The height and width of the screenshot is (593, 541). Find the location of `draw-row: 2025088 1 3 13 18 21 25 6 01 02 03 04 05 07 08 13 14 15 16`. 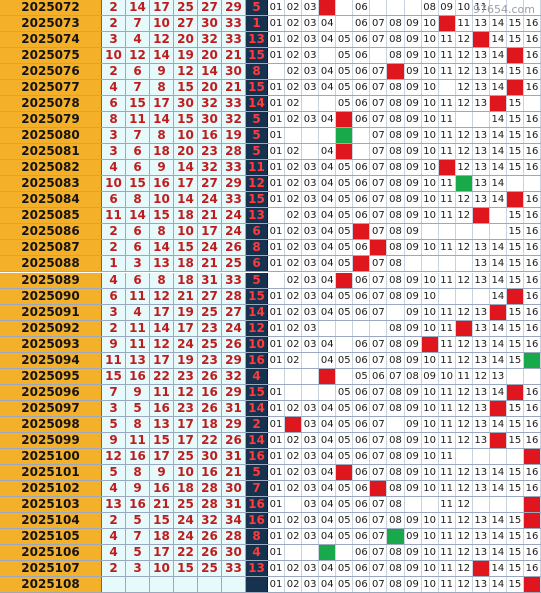

draw-row: 2025088 1 3 13 18 21 25 6 01 02 03 04 05 07 08 13 14 15 16 is located at coordinates (270, 264).